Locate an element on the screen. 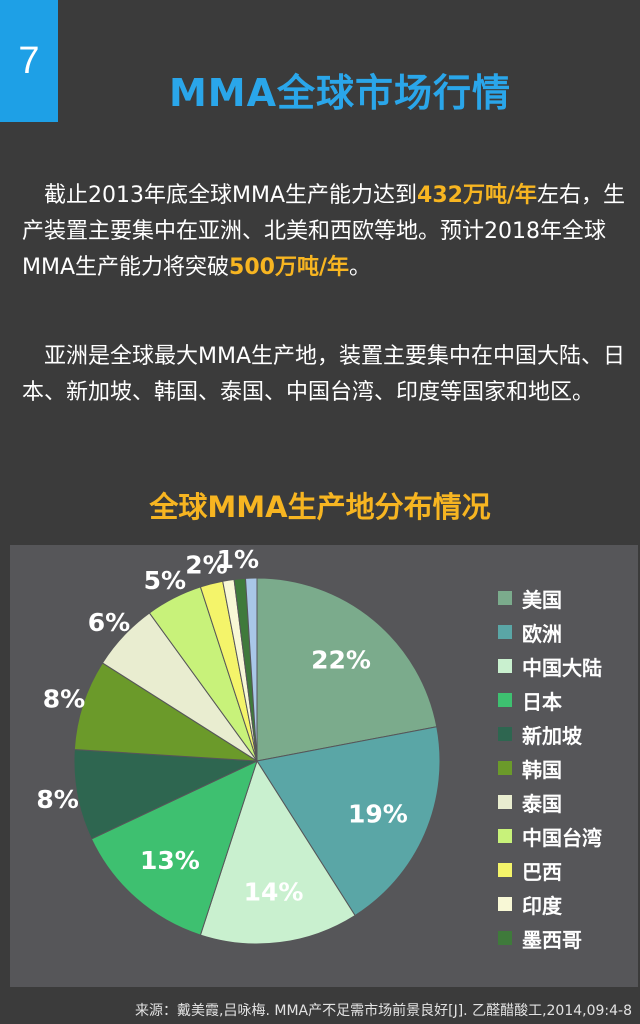  legend-label: 中国大陆 is located at coordinates (562, 667).